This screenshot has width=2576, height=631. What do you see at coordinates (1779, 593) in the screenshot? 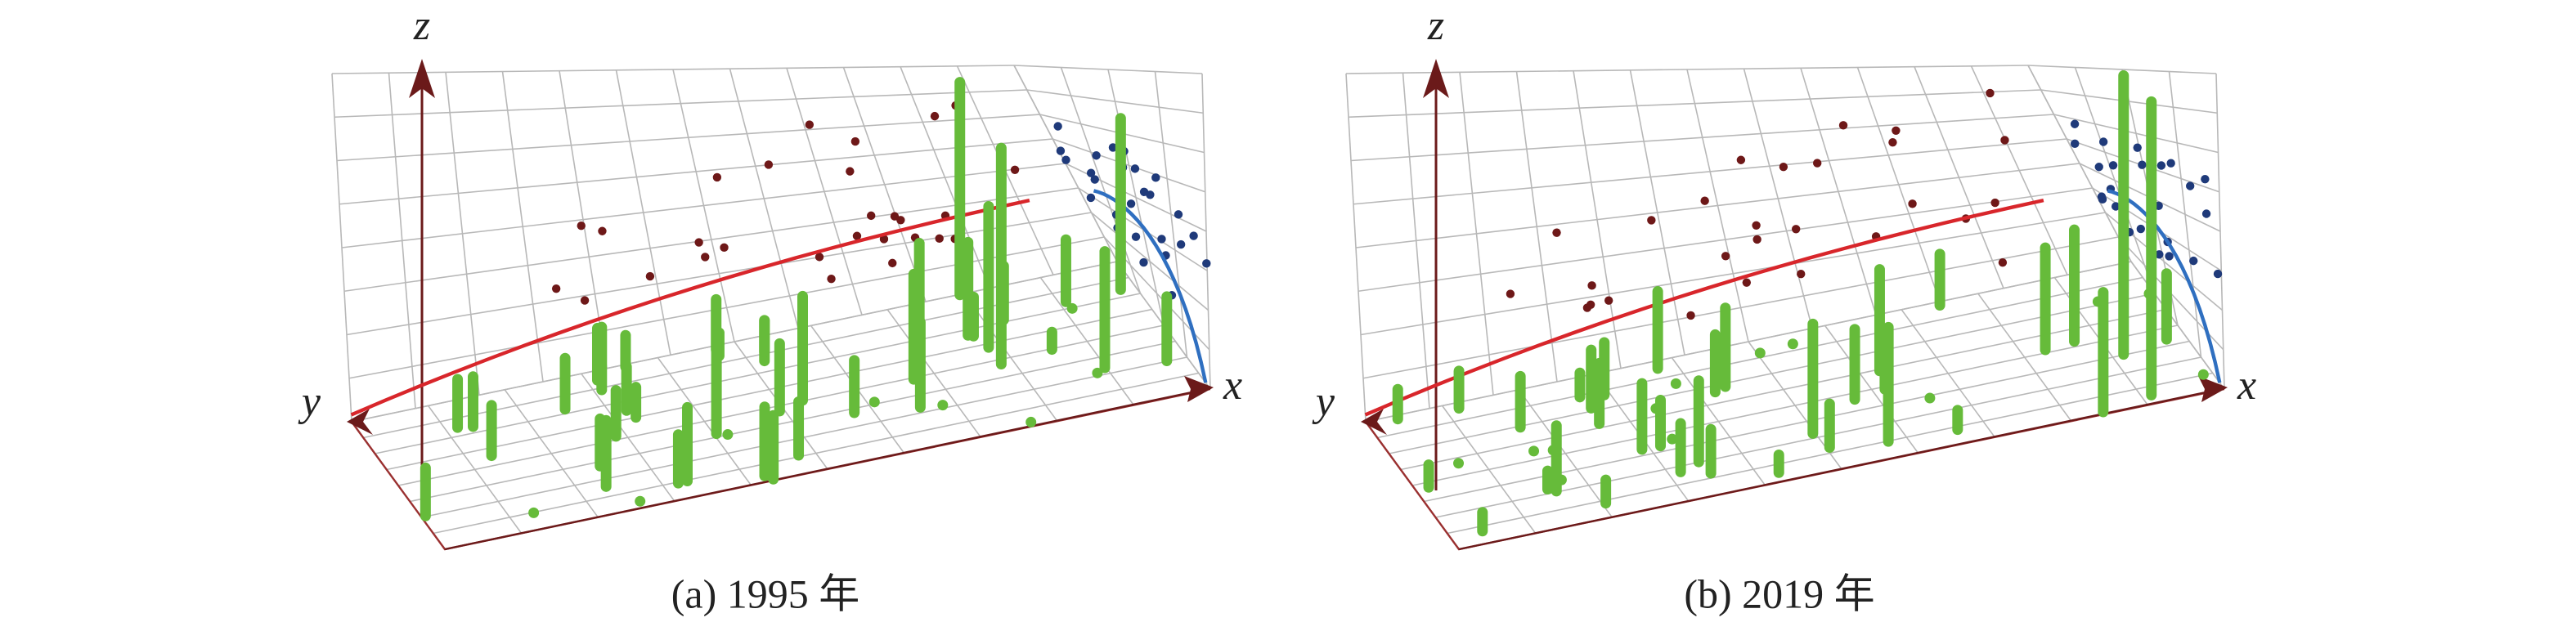
I see `panel-caption: (b) 2019 年` at bounding box center [1779, 593].